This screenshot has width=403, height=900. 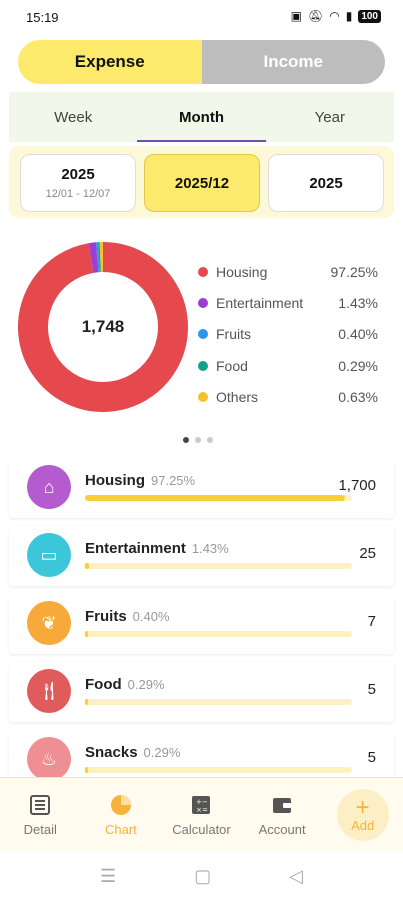 I want to click on legend-item: Food 0.29%, so click(x=287, y=365).